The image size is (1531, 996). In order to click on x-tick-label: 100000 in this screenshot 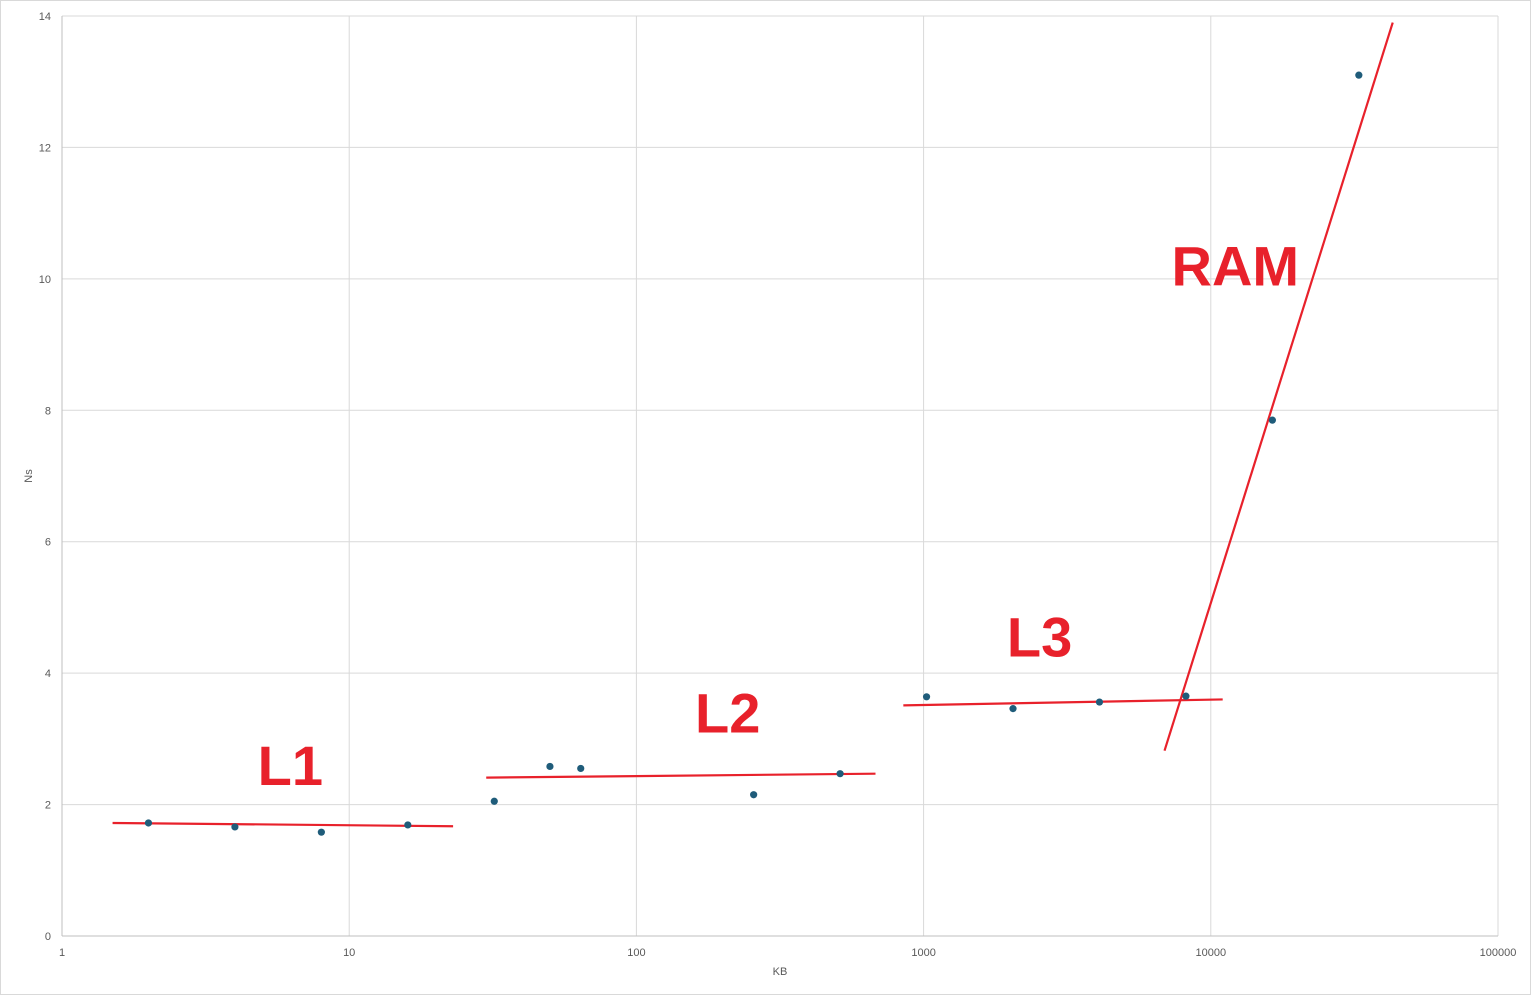, I will do `click(1498, 953)`.